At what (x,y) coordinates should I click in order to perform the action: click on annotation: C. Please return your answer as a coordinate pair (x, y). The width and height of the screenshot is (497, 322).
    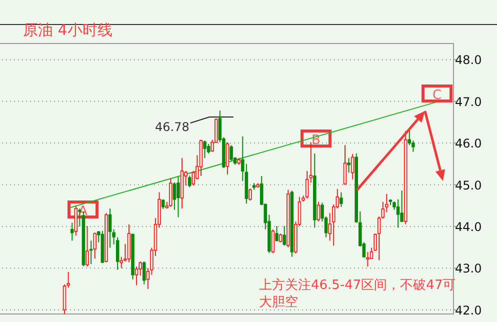
    Looking at the image, I should click on (437, 95).